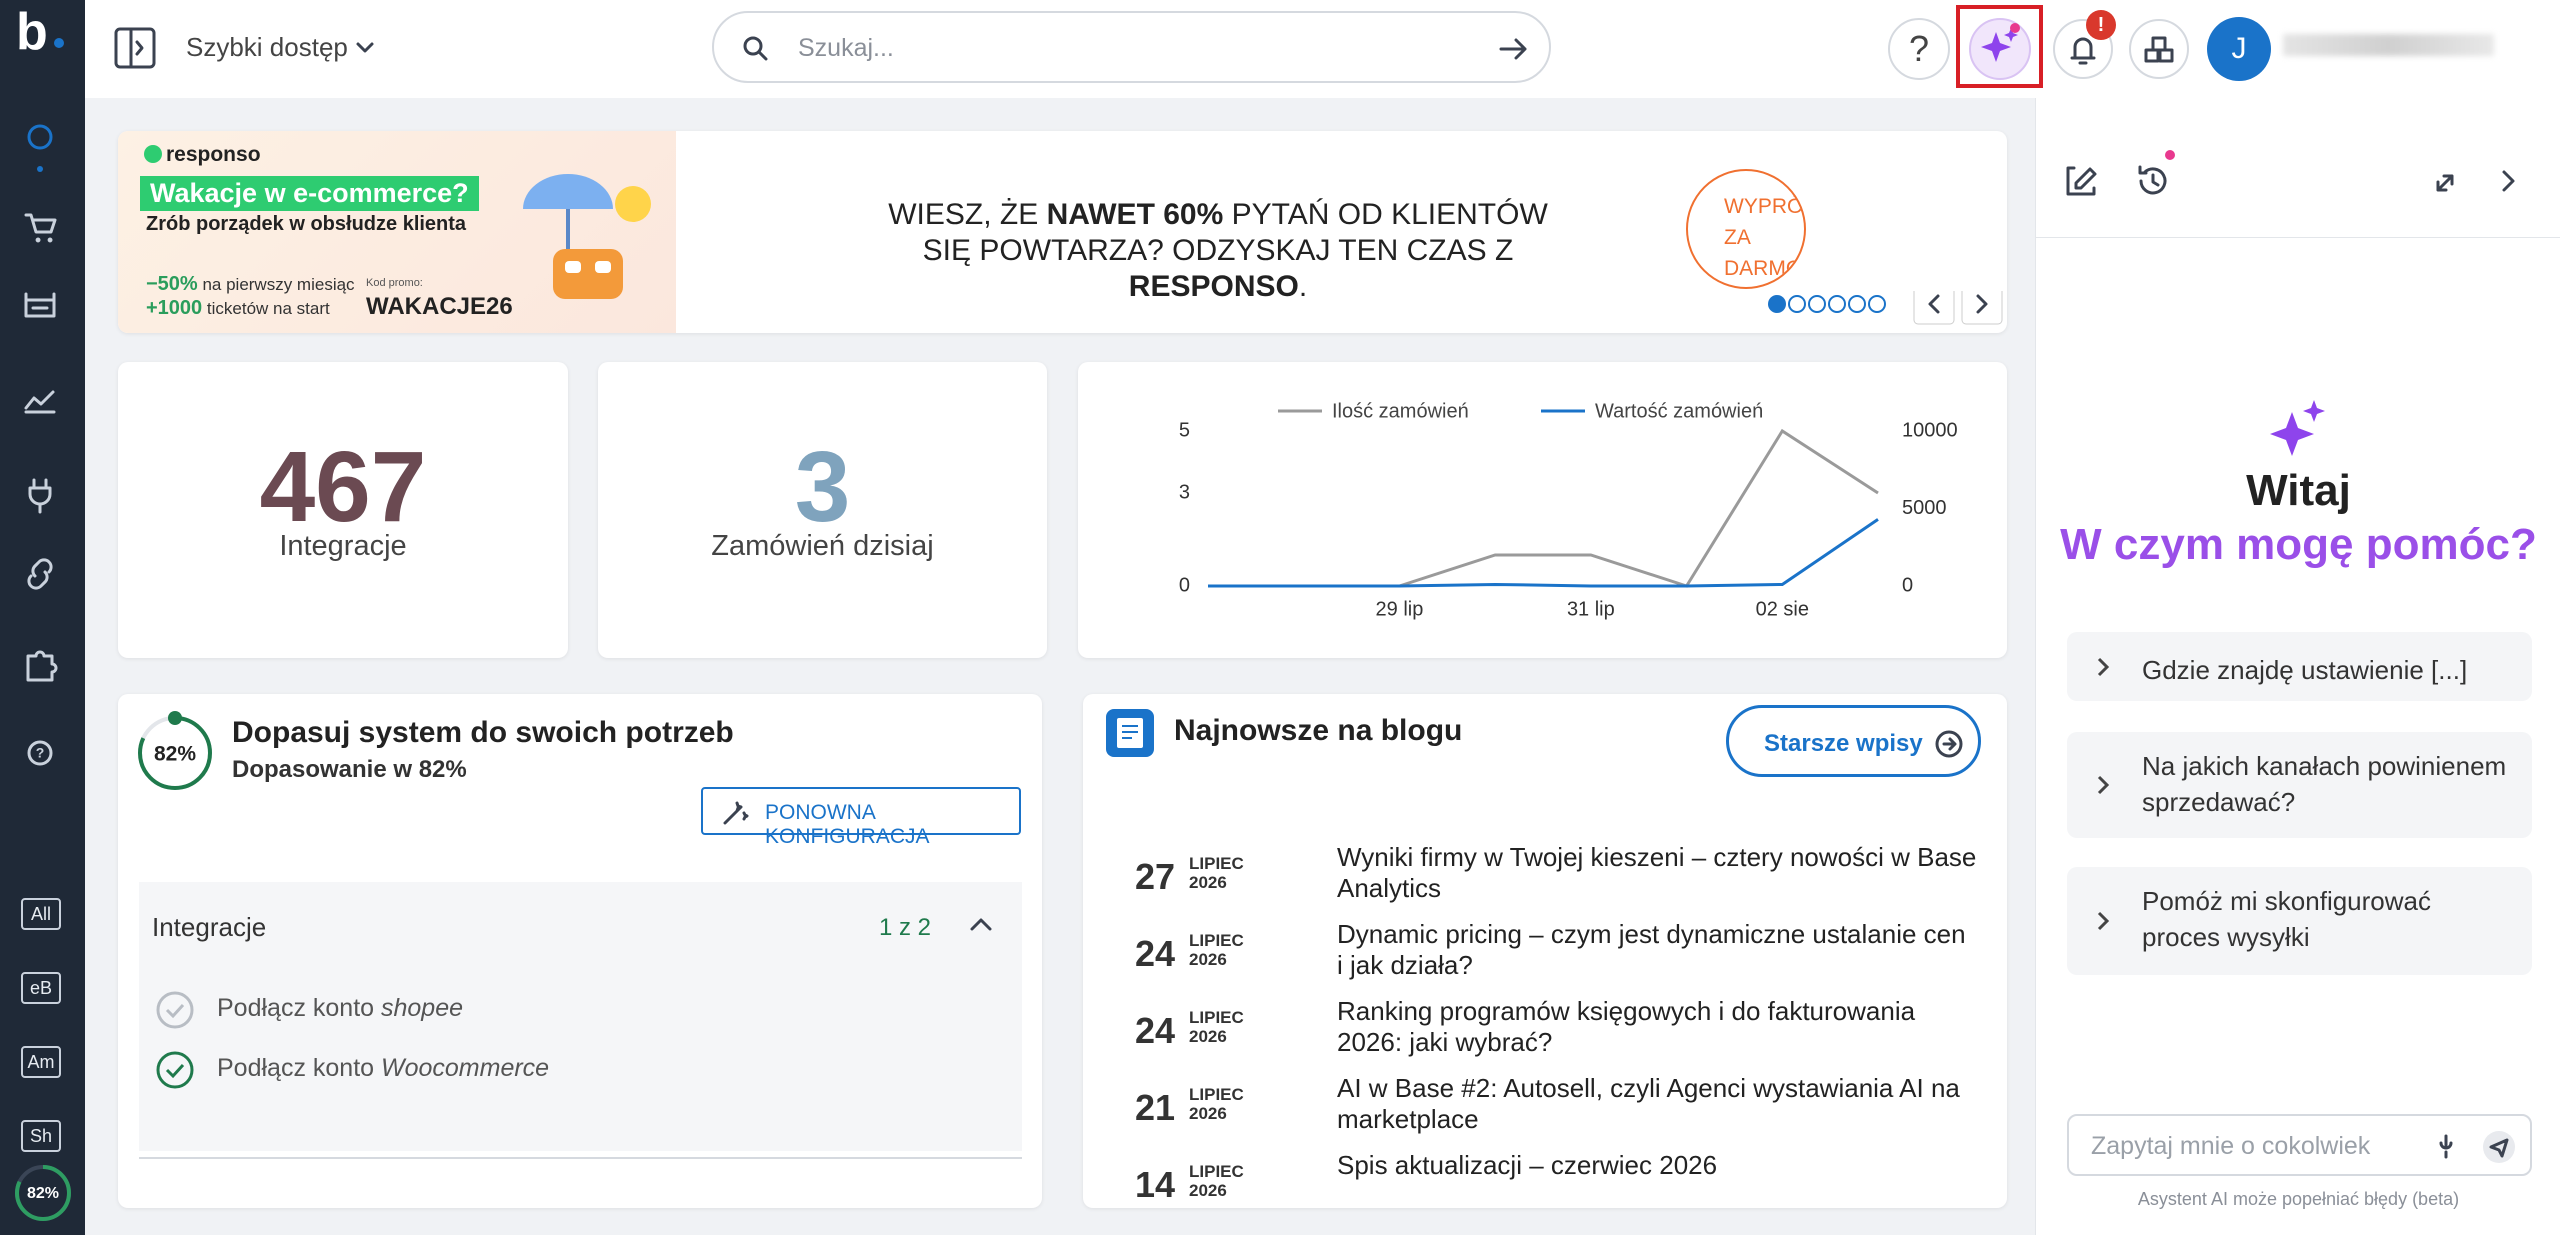  I want to click on shortcut: Am, so click(41, 1062).